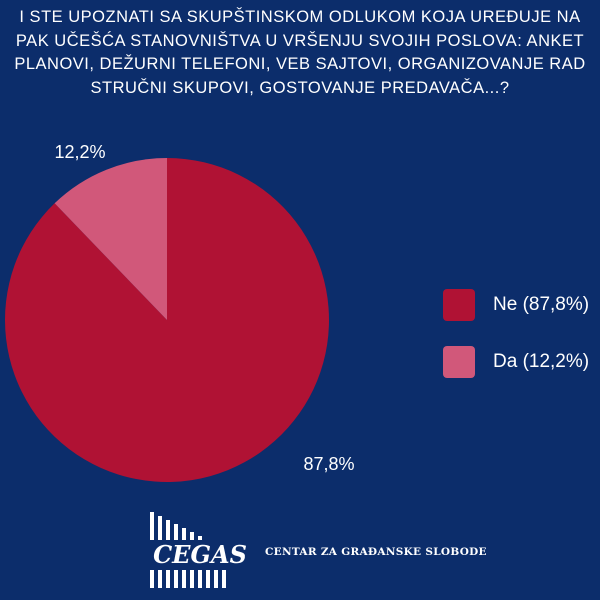  I want to click on legend-item-da: Da (12,2%), so click(516, 362).